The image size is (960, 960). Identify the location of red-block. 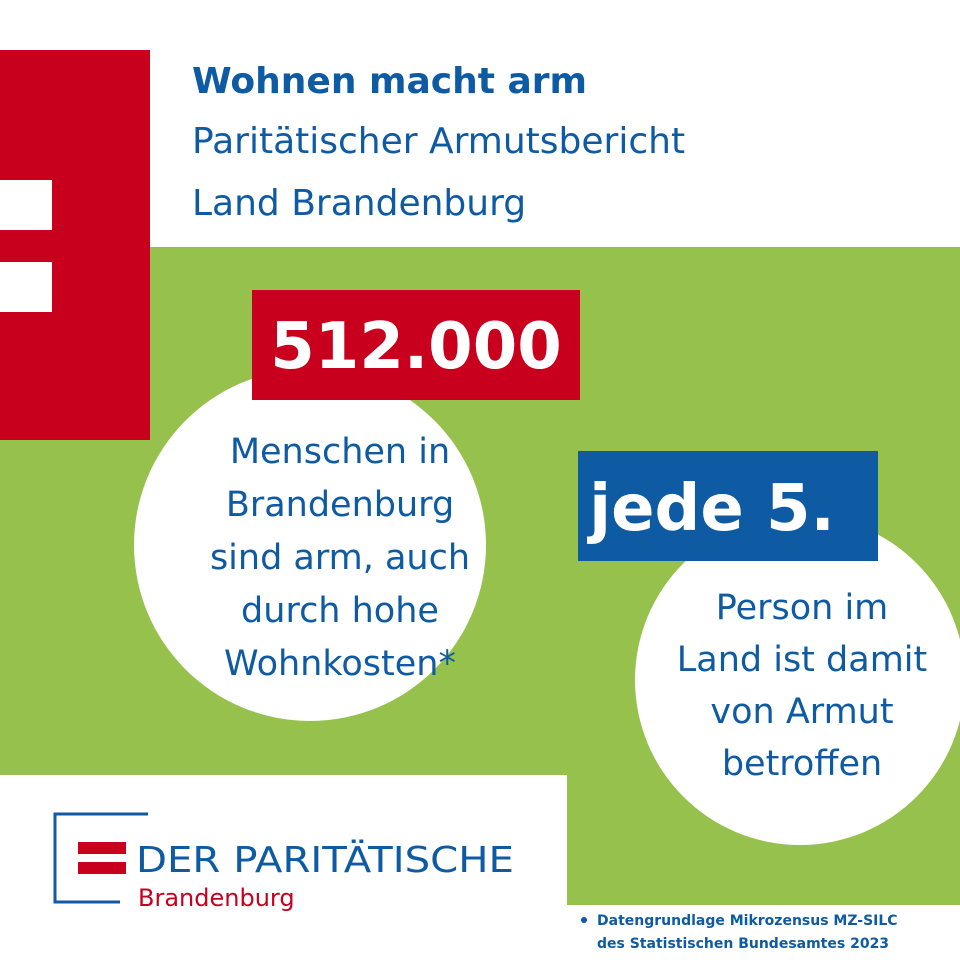
(75, 245).